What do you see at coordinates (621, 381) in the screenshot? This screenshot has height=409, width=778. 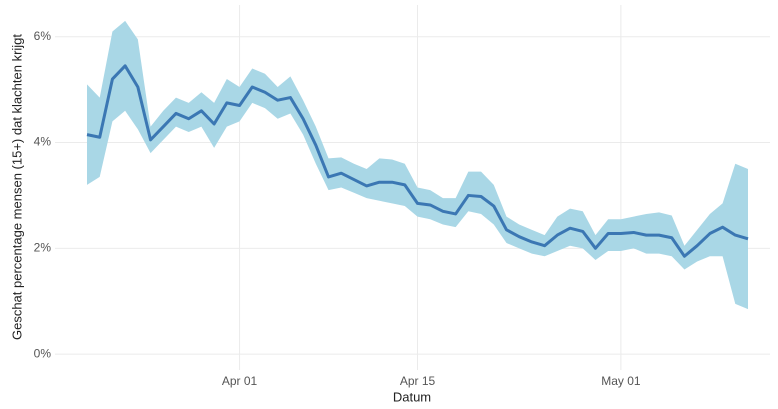 I see `x-tick-label: May 01` at bounding box center [621, 381].